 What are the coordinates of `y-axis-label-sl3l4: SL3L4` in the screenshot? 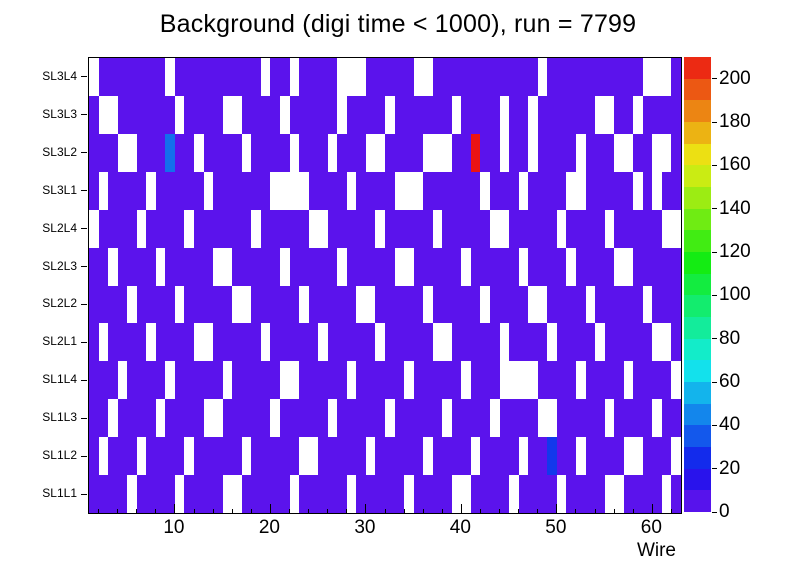 It's located at (59, 75).